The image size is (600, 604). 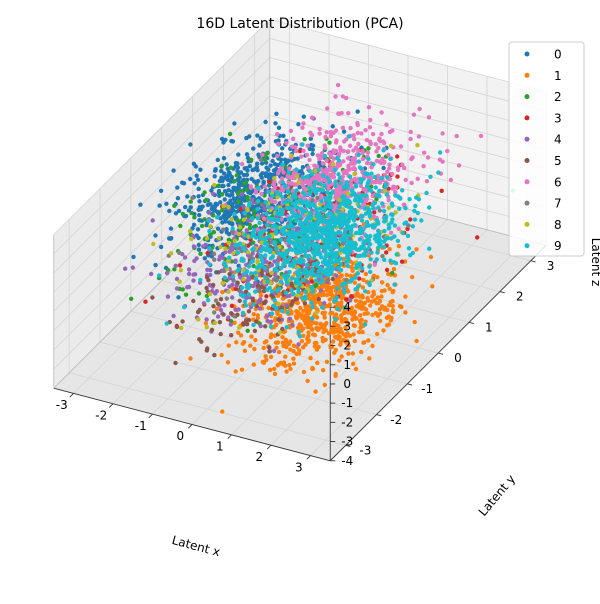 I want to click on y-tick-label: 0, so click(x=458, y=358).